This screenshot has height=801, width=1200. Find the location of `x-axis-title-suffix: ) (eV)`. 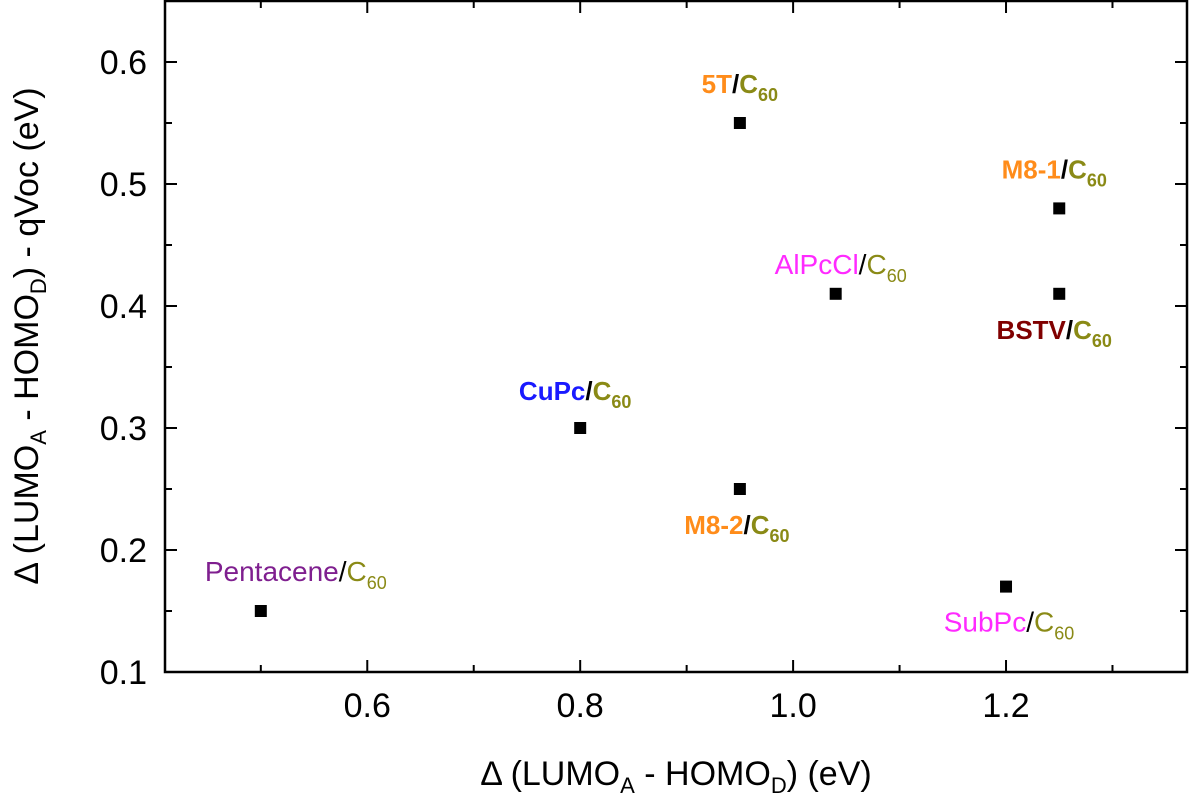

x-axis-title-suffix: ) (eV) is located at coordinates (829, 774).